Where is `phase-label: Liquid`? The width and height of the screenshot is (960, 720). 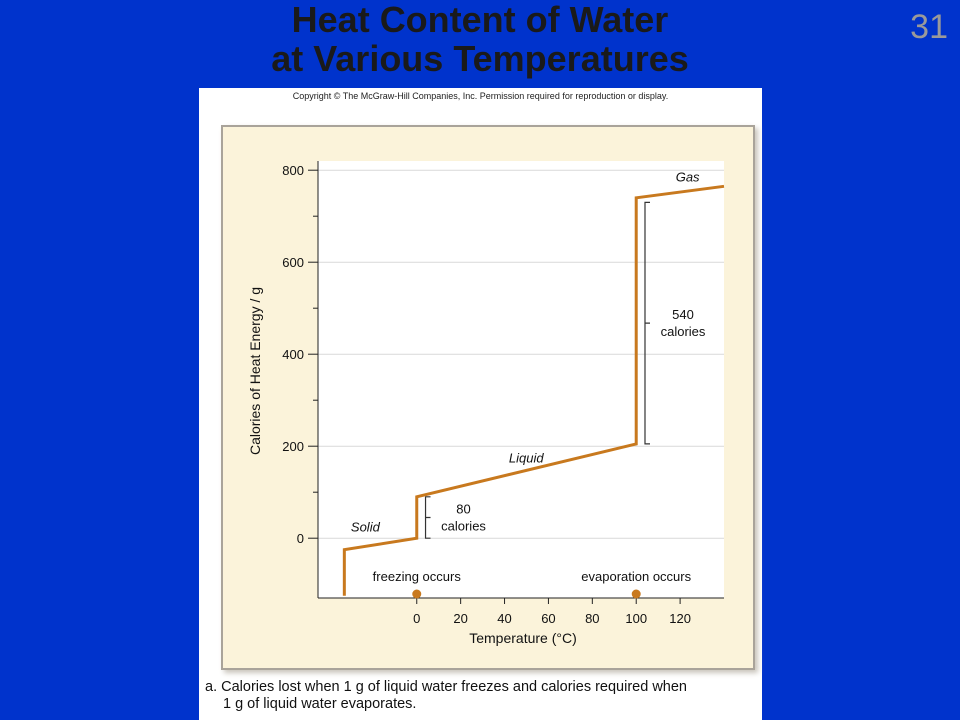
phase-label: Liquid is located at coordinates (526, 457).